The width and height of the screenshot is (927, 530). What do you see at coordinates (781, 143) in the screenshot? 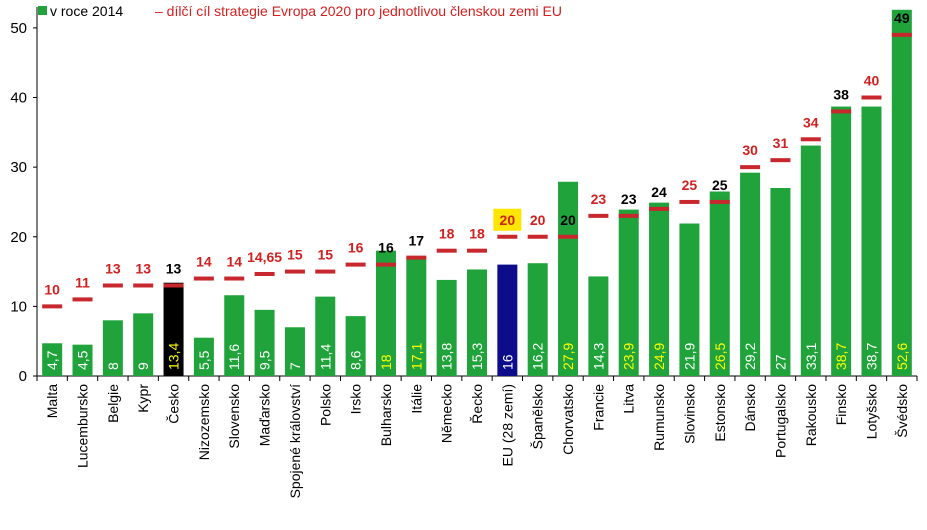
I see `target-value-label: 31` at bounding box center [781, 143].